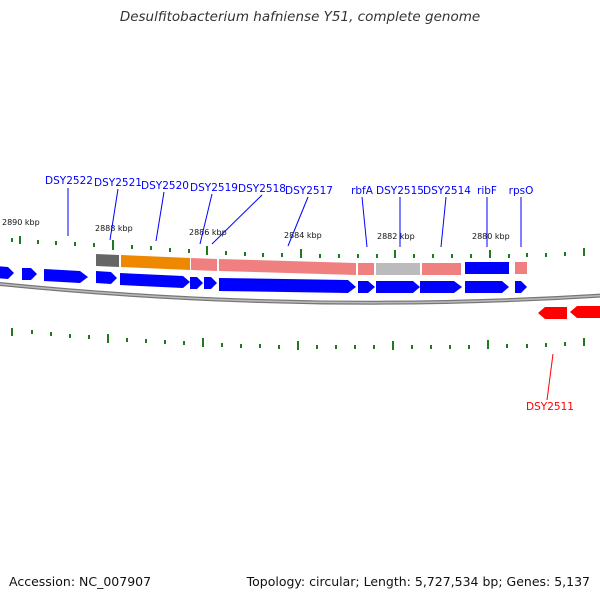 Image resolution: width=600 pixels, height=600 pixels. What do you see at coordinates (487, 287) in the screenshot?
I see `gene-arrow-ribf` at bounding box center [487, 287].